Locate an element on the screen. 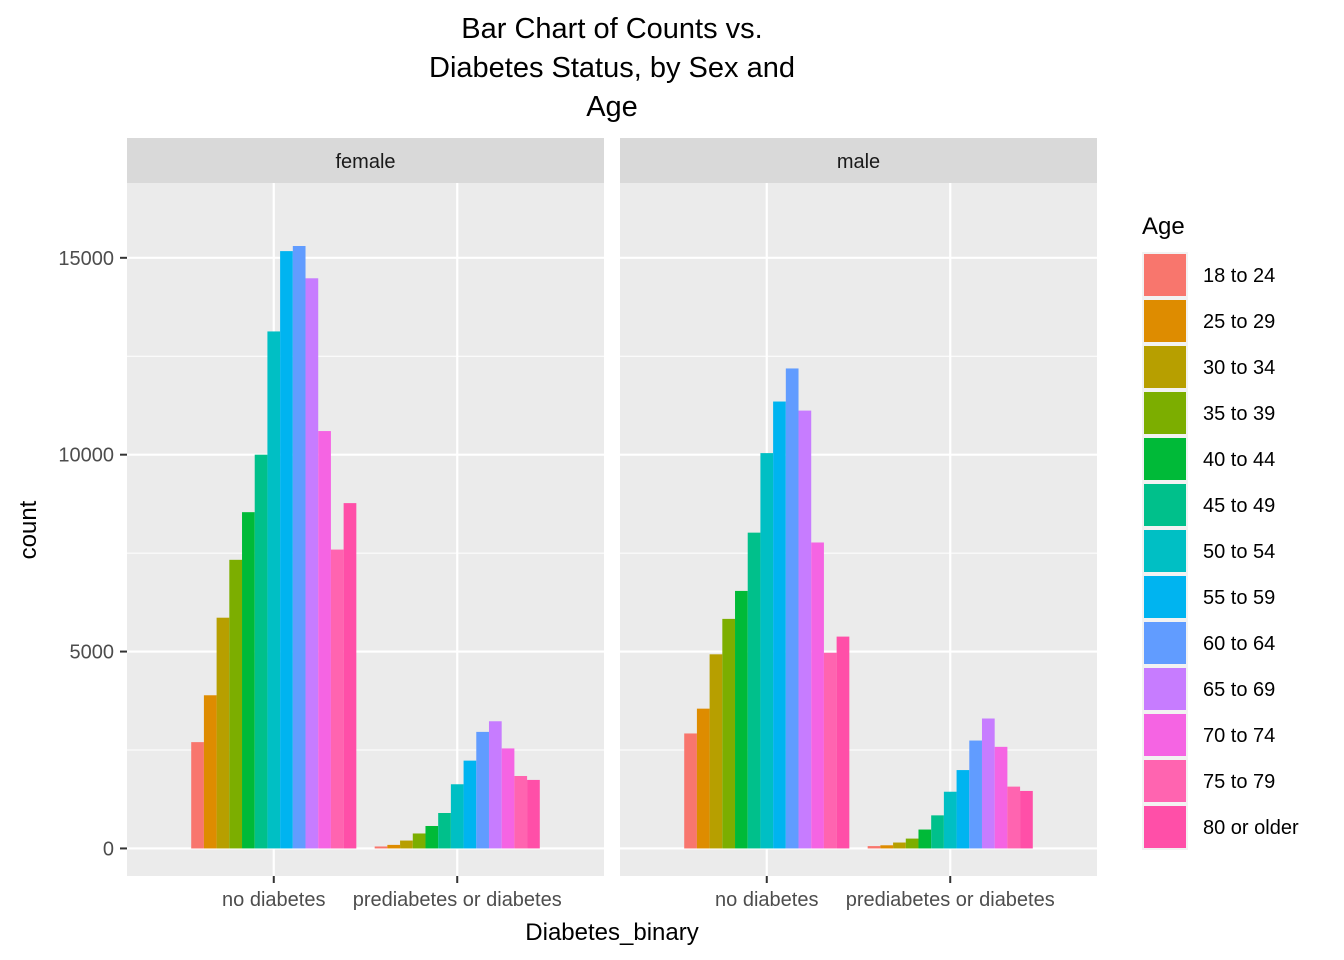  facet-label-male: male is located at coordinates (858, 162).